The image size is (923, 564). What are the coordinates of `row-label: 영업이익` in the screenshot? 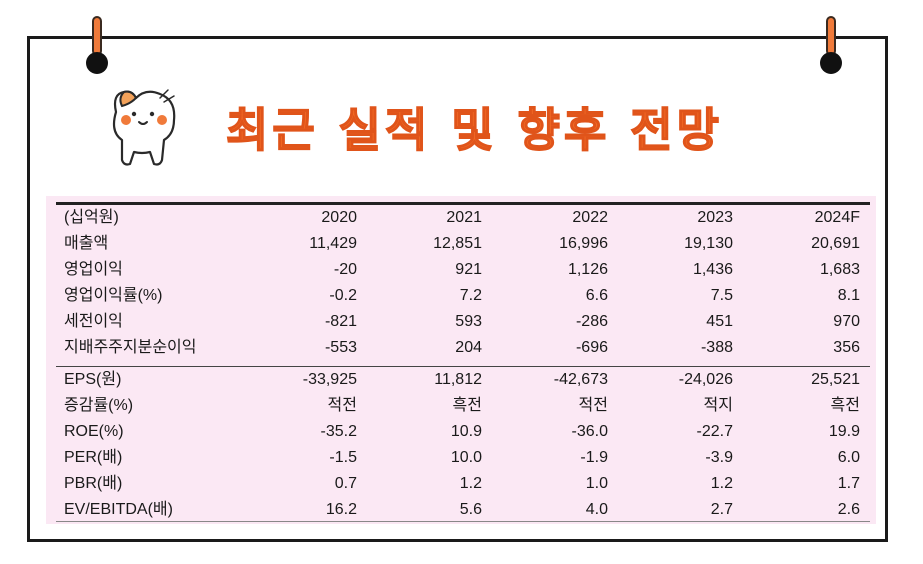 It's located at (93, 269).